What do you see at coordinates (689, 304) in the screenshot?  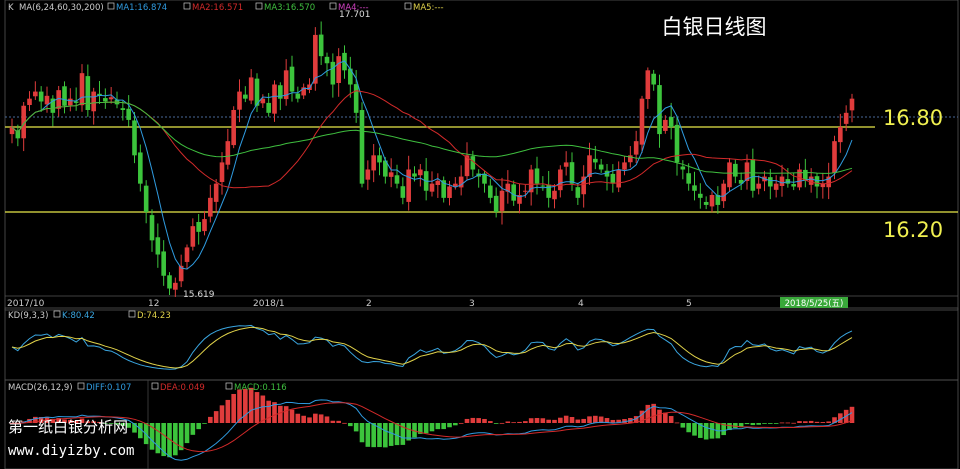 I see `x-tick-5: 5` at bounding box center [689, 304].